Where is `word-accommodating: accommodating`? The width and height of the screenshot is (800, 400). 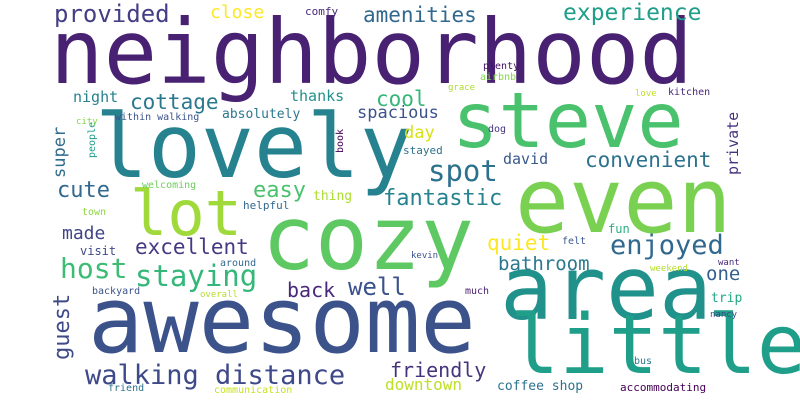 word-accommodating: accommodating is located at coordinates (663, 387).